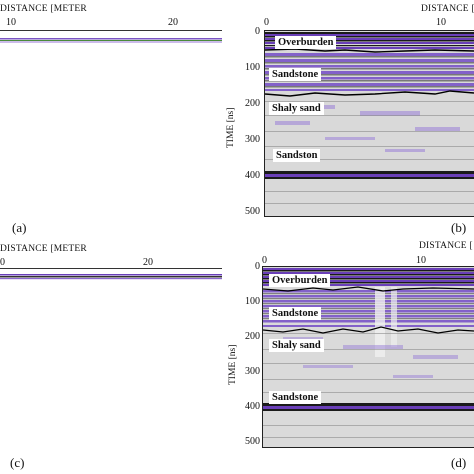  What do you see at coordinates (2, 262) in the screenshot?
I see `x-tick-c-1: 0` at bounding box center [2, 262].